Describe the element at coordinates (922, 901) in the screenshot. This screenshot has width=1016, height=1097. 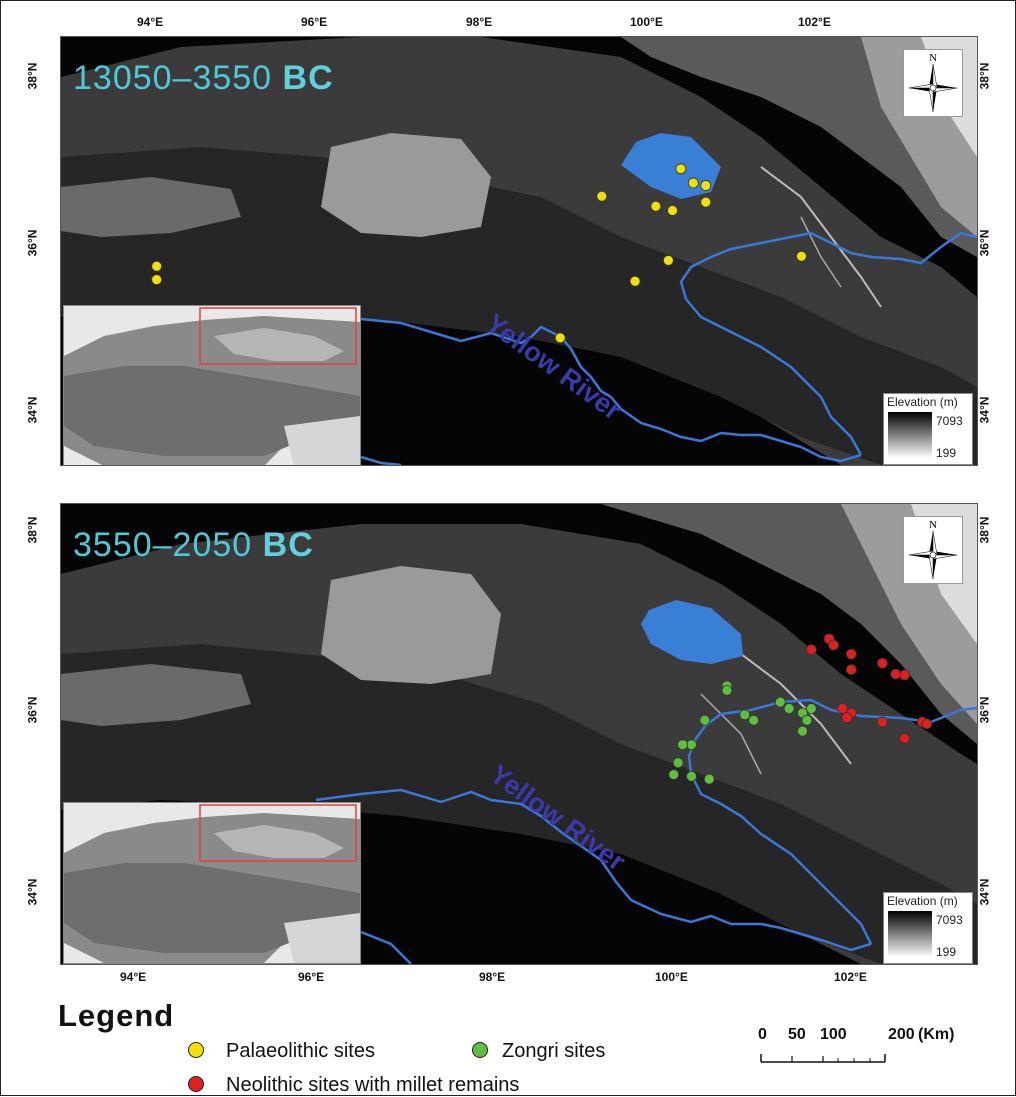
I see `elevation-title: Elevation (m)` at that location.